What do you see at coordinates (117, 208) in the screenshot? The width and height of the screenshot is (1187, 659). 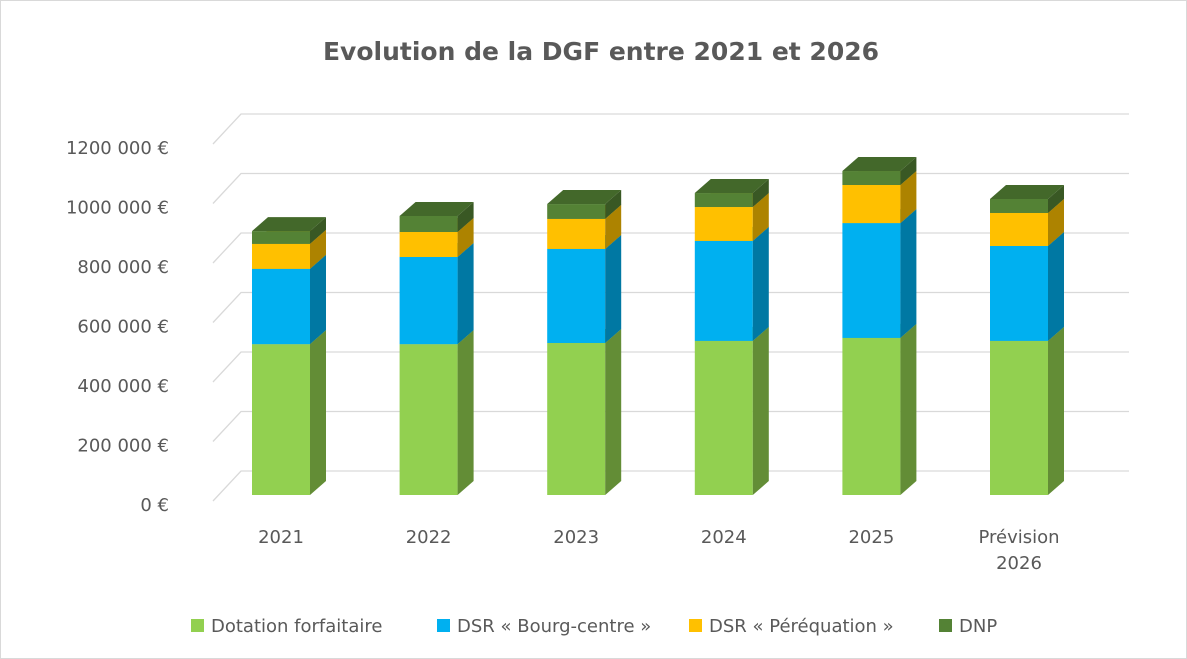 I see `y-tick-label: 1000 000 €` at bounding box center [117, 208].